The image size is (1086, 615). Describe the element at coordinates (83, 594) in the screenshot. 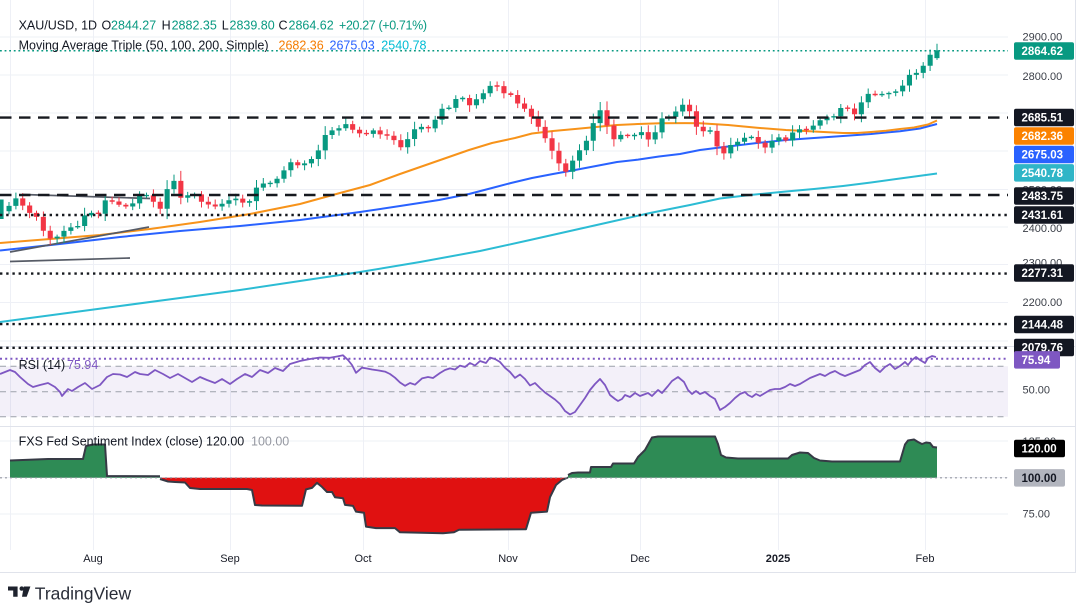

I see `svg-text: TradingView` at that location.